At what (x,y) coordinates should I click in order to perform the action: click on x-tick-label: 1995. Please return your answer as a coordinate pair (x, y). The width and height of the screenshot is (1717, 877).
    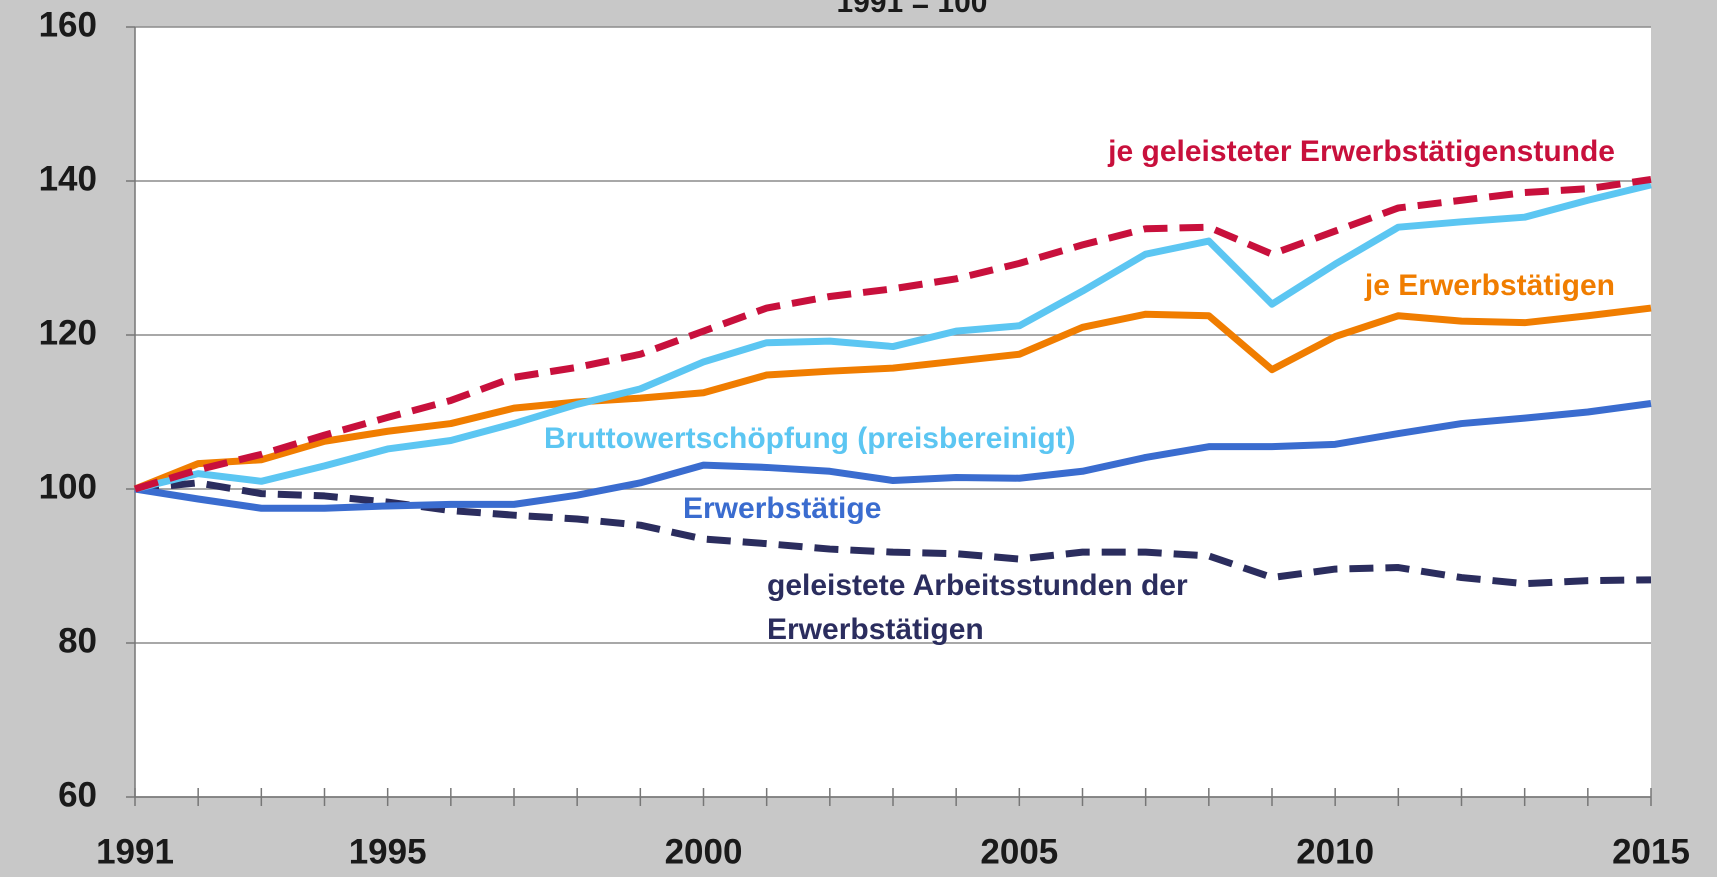
    Looking at the image, I should click on (388, 851).